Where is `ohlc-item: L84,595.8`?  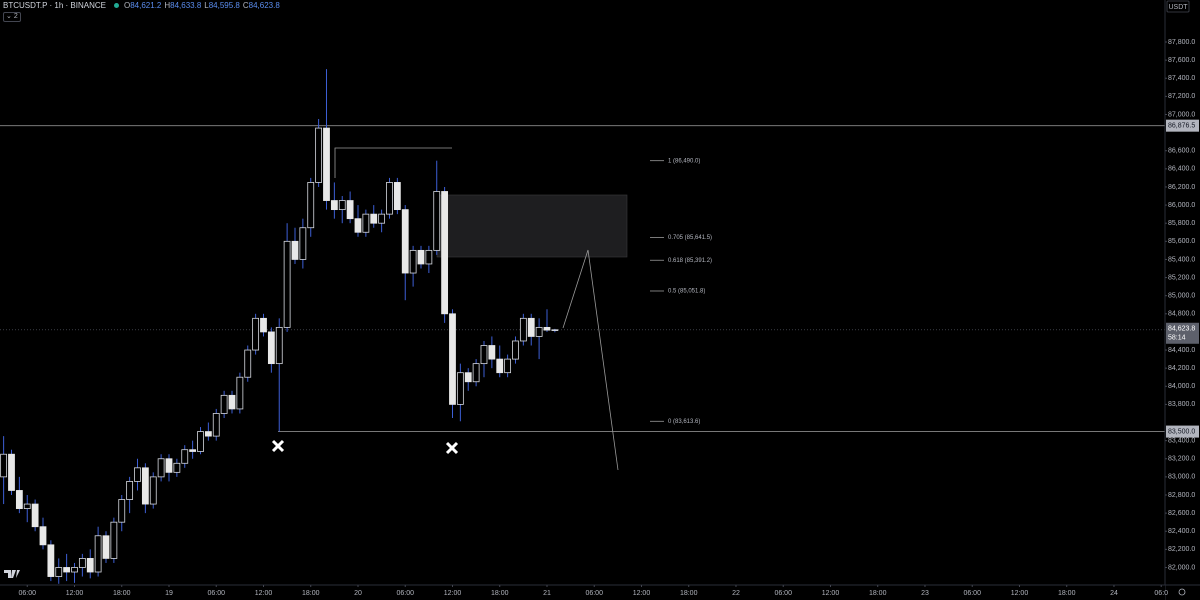 ohlc-item: L84,595.8 is located at coordinates (222, 5).